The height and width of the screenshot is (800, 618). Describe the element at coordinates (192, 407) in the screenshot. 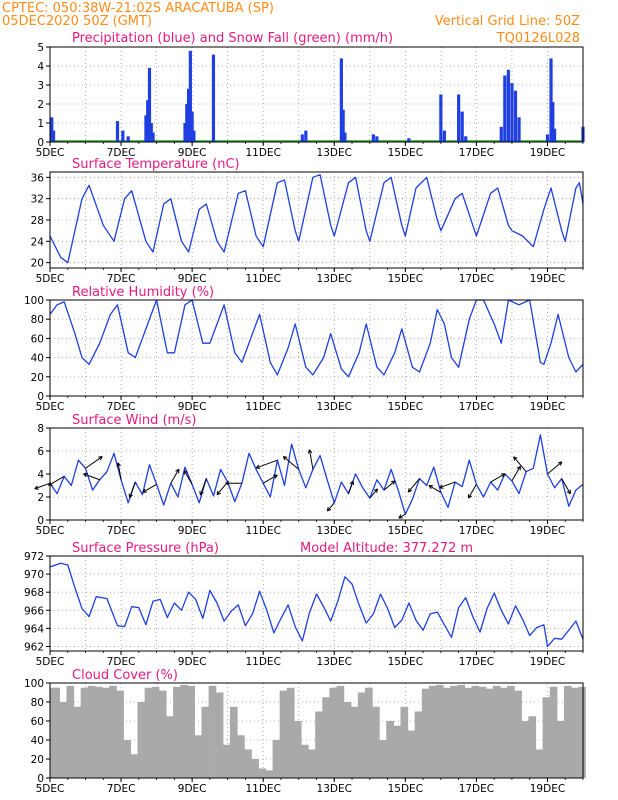

I see `rh-xtick-label: 9DEC` at that location.